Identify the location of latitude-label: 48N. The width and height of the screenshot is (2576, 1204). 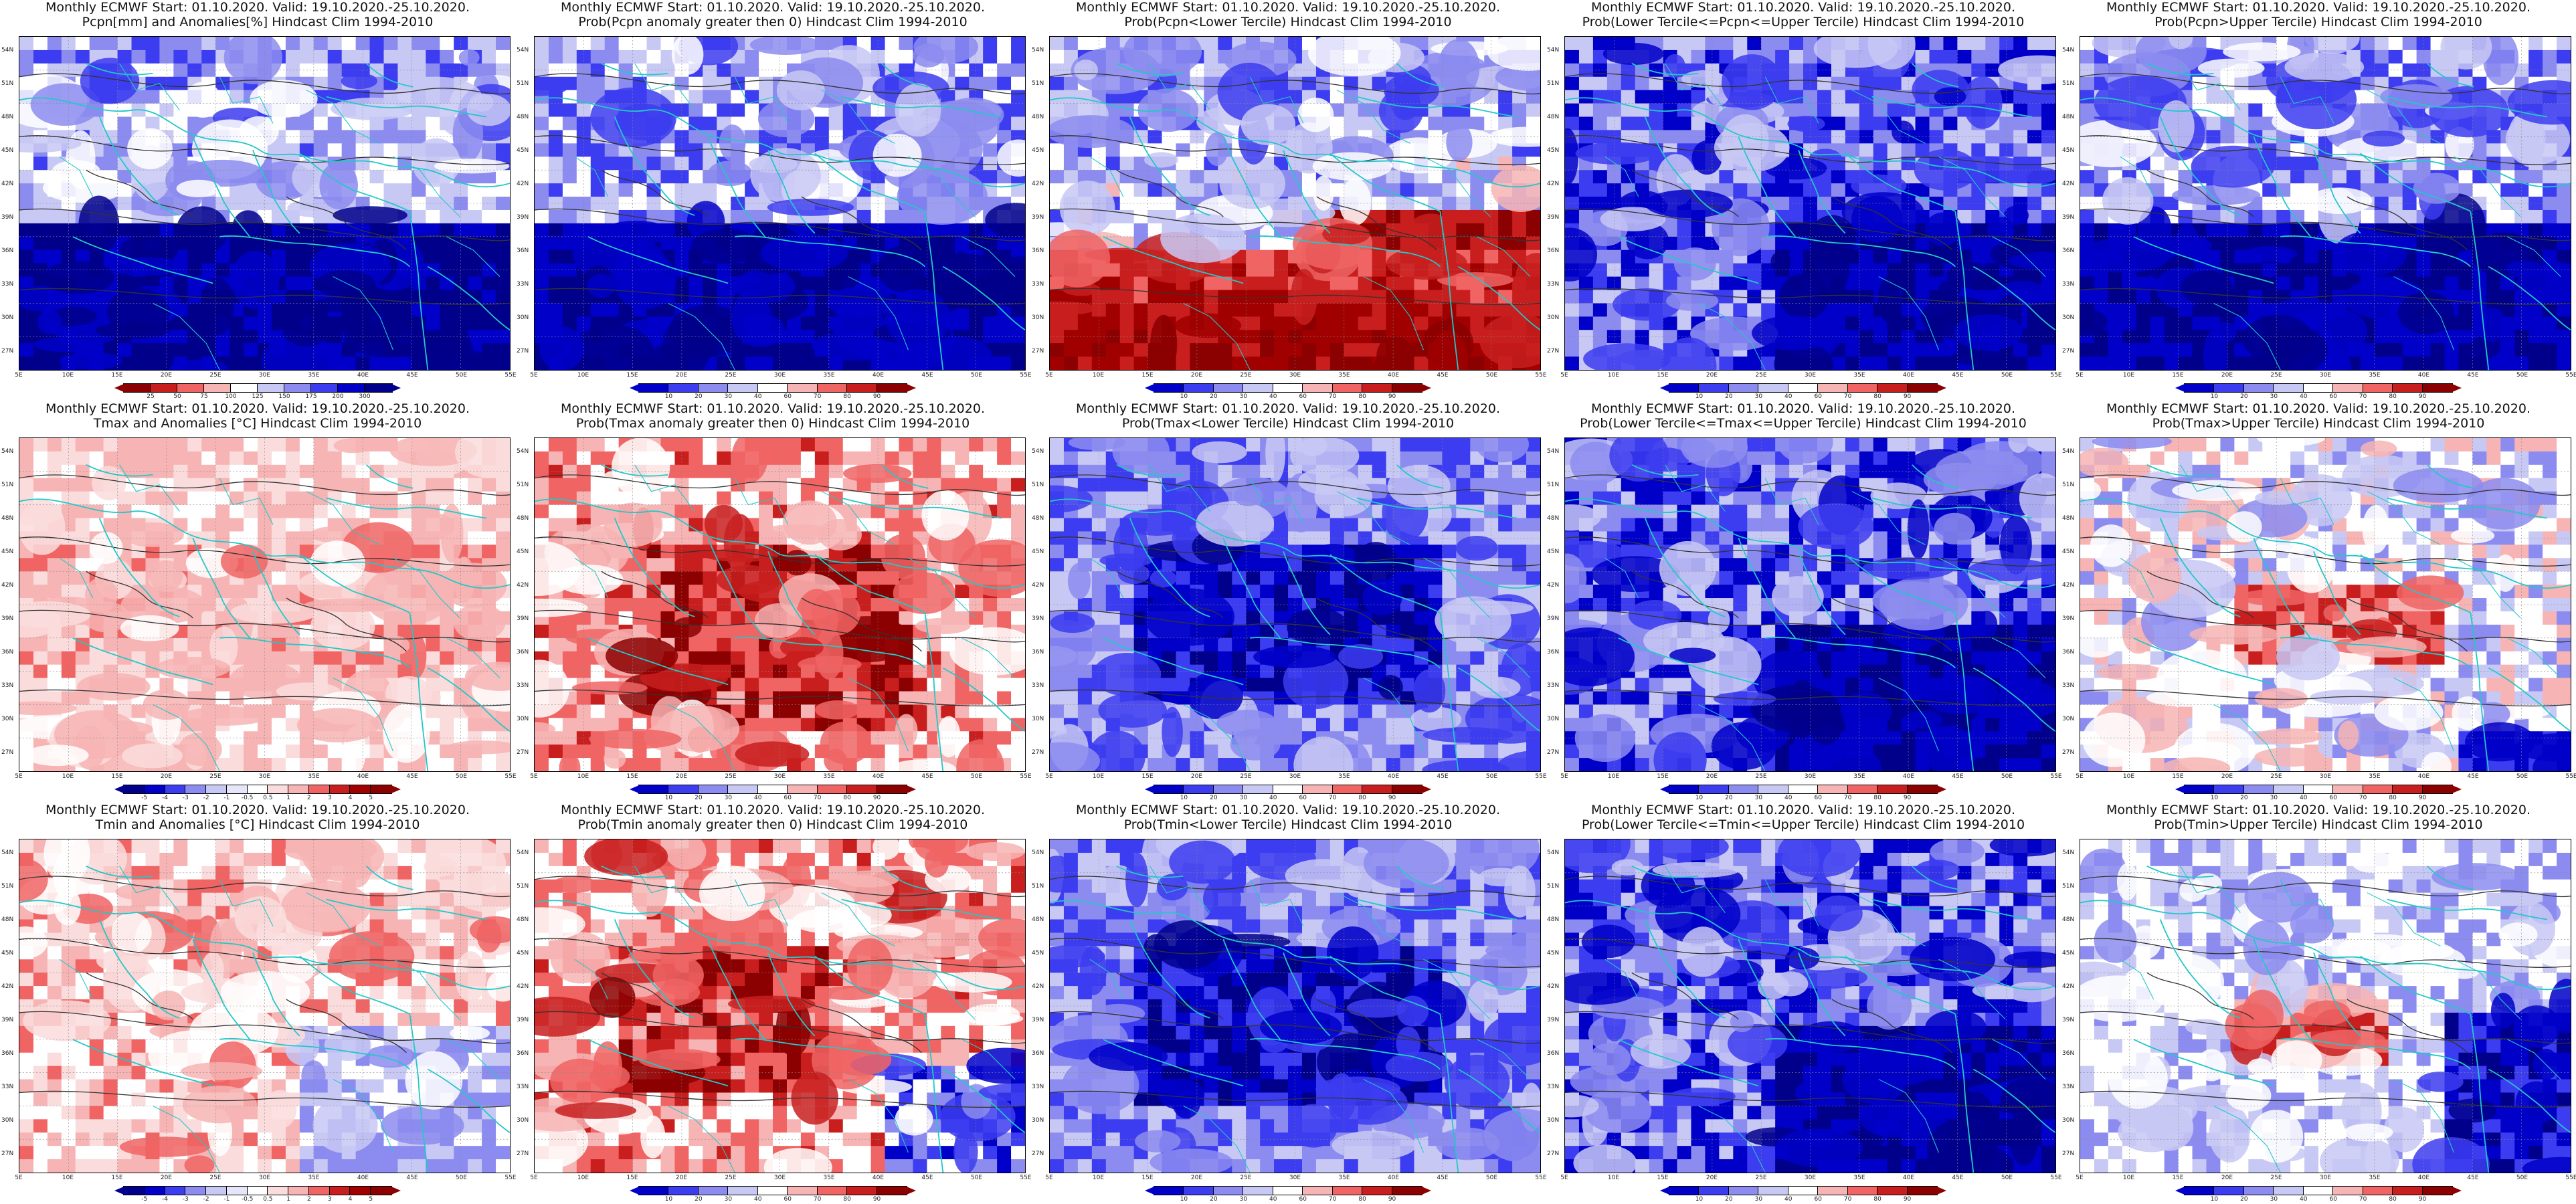
(1553, 518).